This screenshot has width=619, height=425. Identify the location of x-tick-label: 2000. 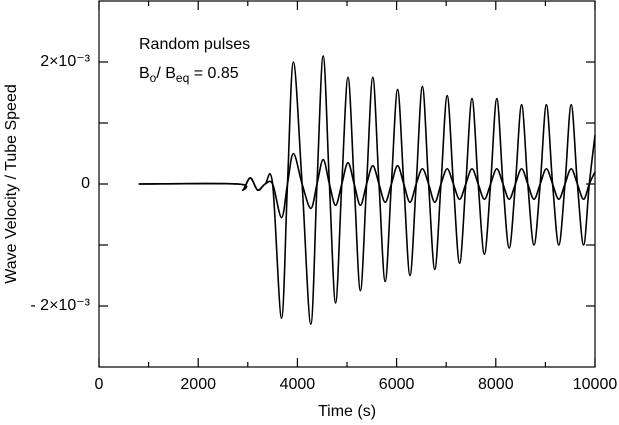
(198, 384).